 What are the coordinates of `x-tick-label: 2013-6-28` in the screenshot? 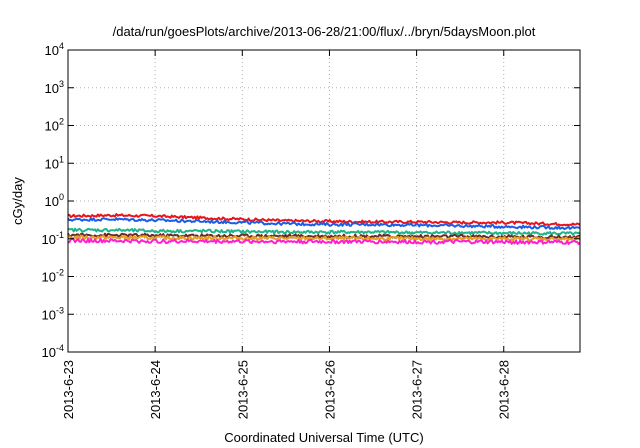 It's located at (504, 389).